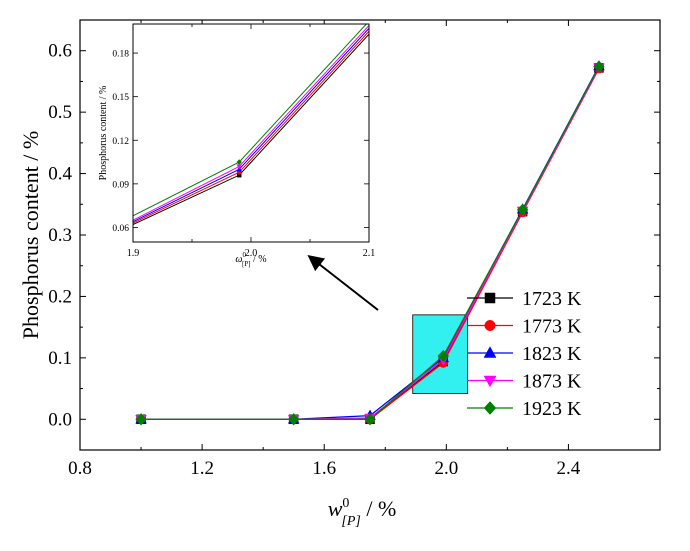 The width and height of the screenshot is (690, 551). What do you see at coordinates (246, 264) in the screenshot?
I see `inset-x-label-sub: [P]` at bounding box center [246, 264].